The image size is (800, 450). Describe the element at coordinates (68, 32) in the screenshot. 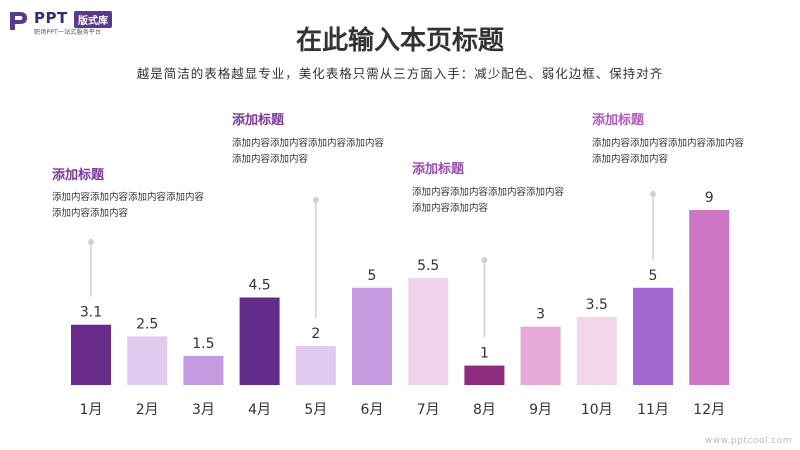

I see `logo-subtitle: 职场PPT一站式服务平台` at that location.